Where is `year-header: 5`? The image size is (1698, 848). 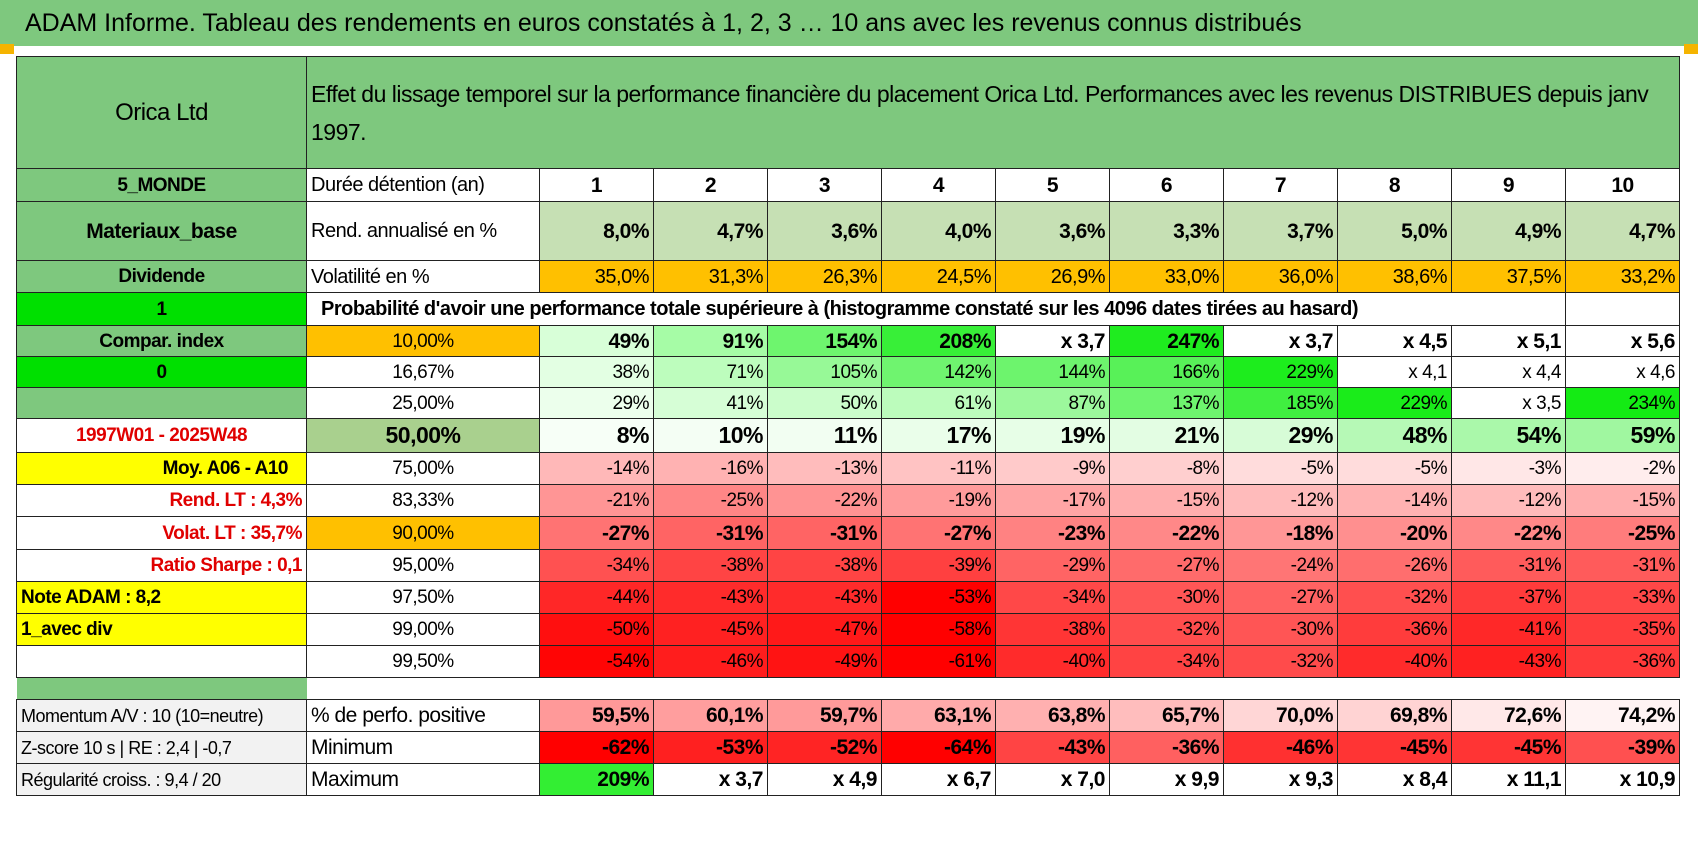
year-header: 5 is located at coordinates (1052, 185).